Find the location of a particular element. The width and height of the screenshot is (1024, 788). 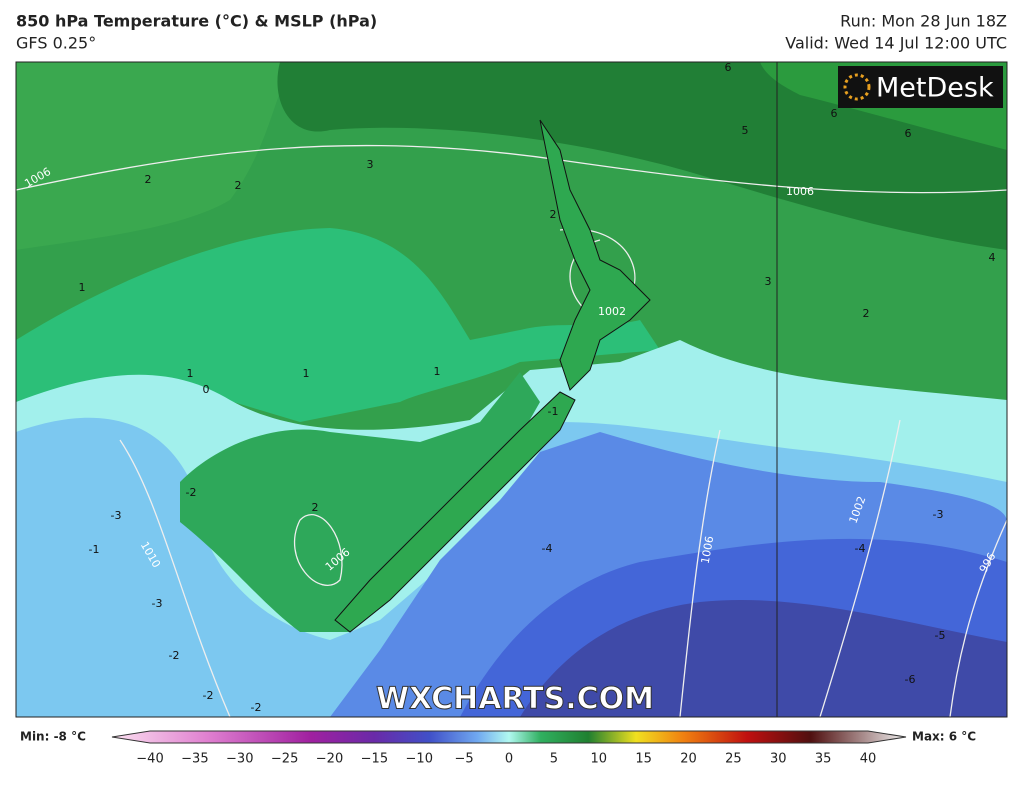

contour-label: -6 is located at coordinates (910, 679).